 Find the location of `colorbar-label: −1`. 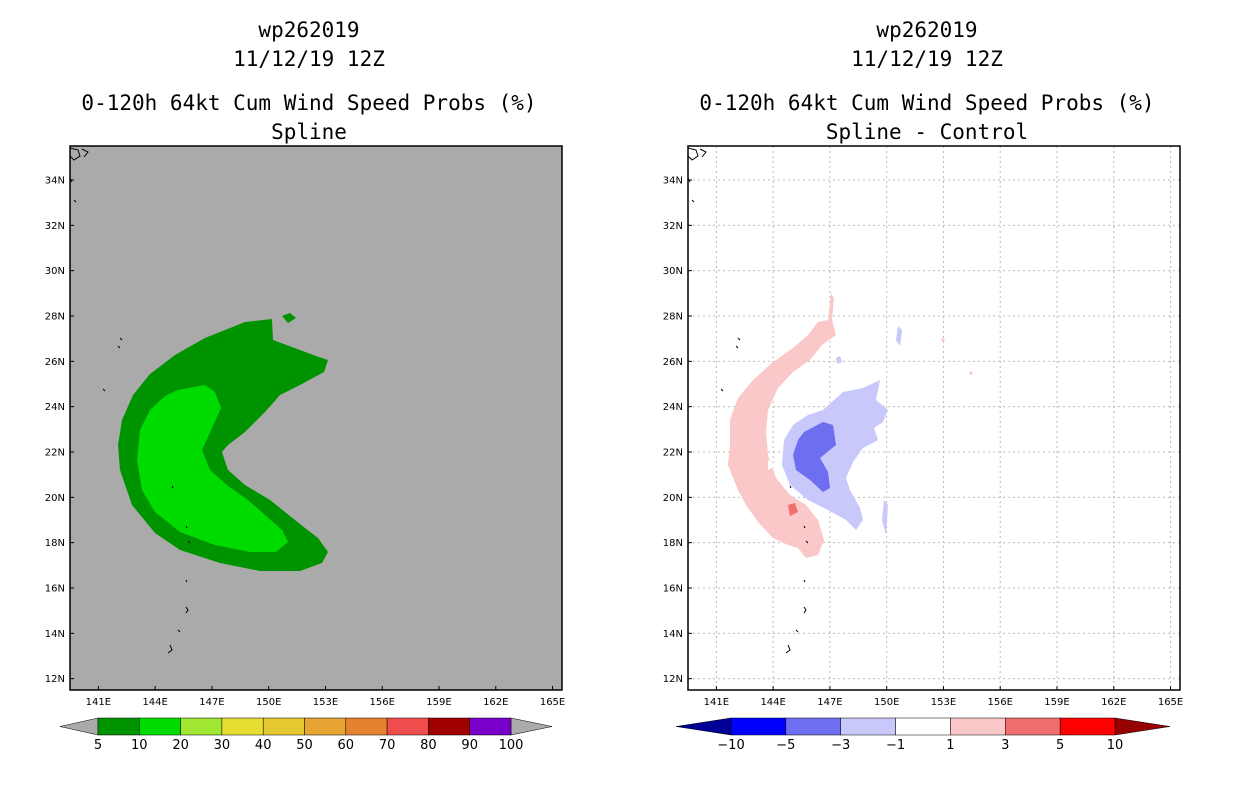

colorbar-label: −1 is located at coordinates (895, 745).